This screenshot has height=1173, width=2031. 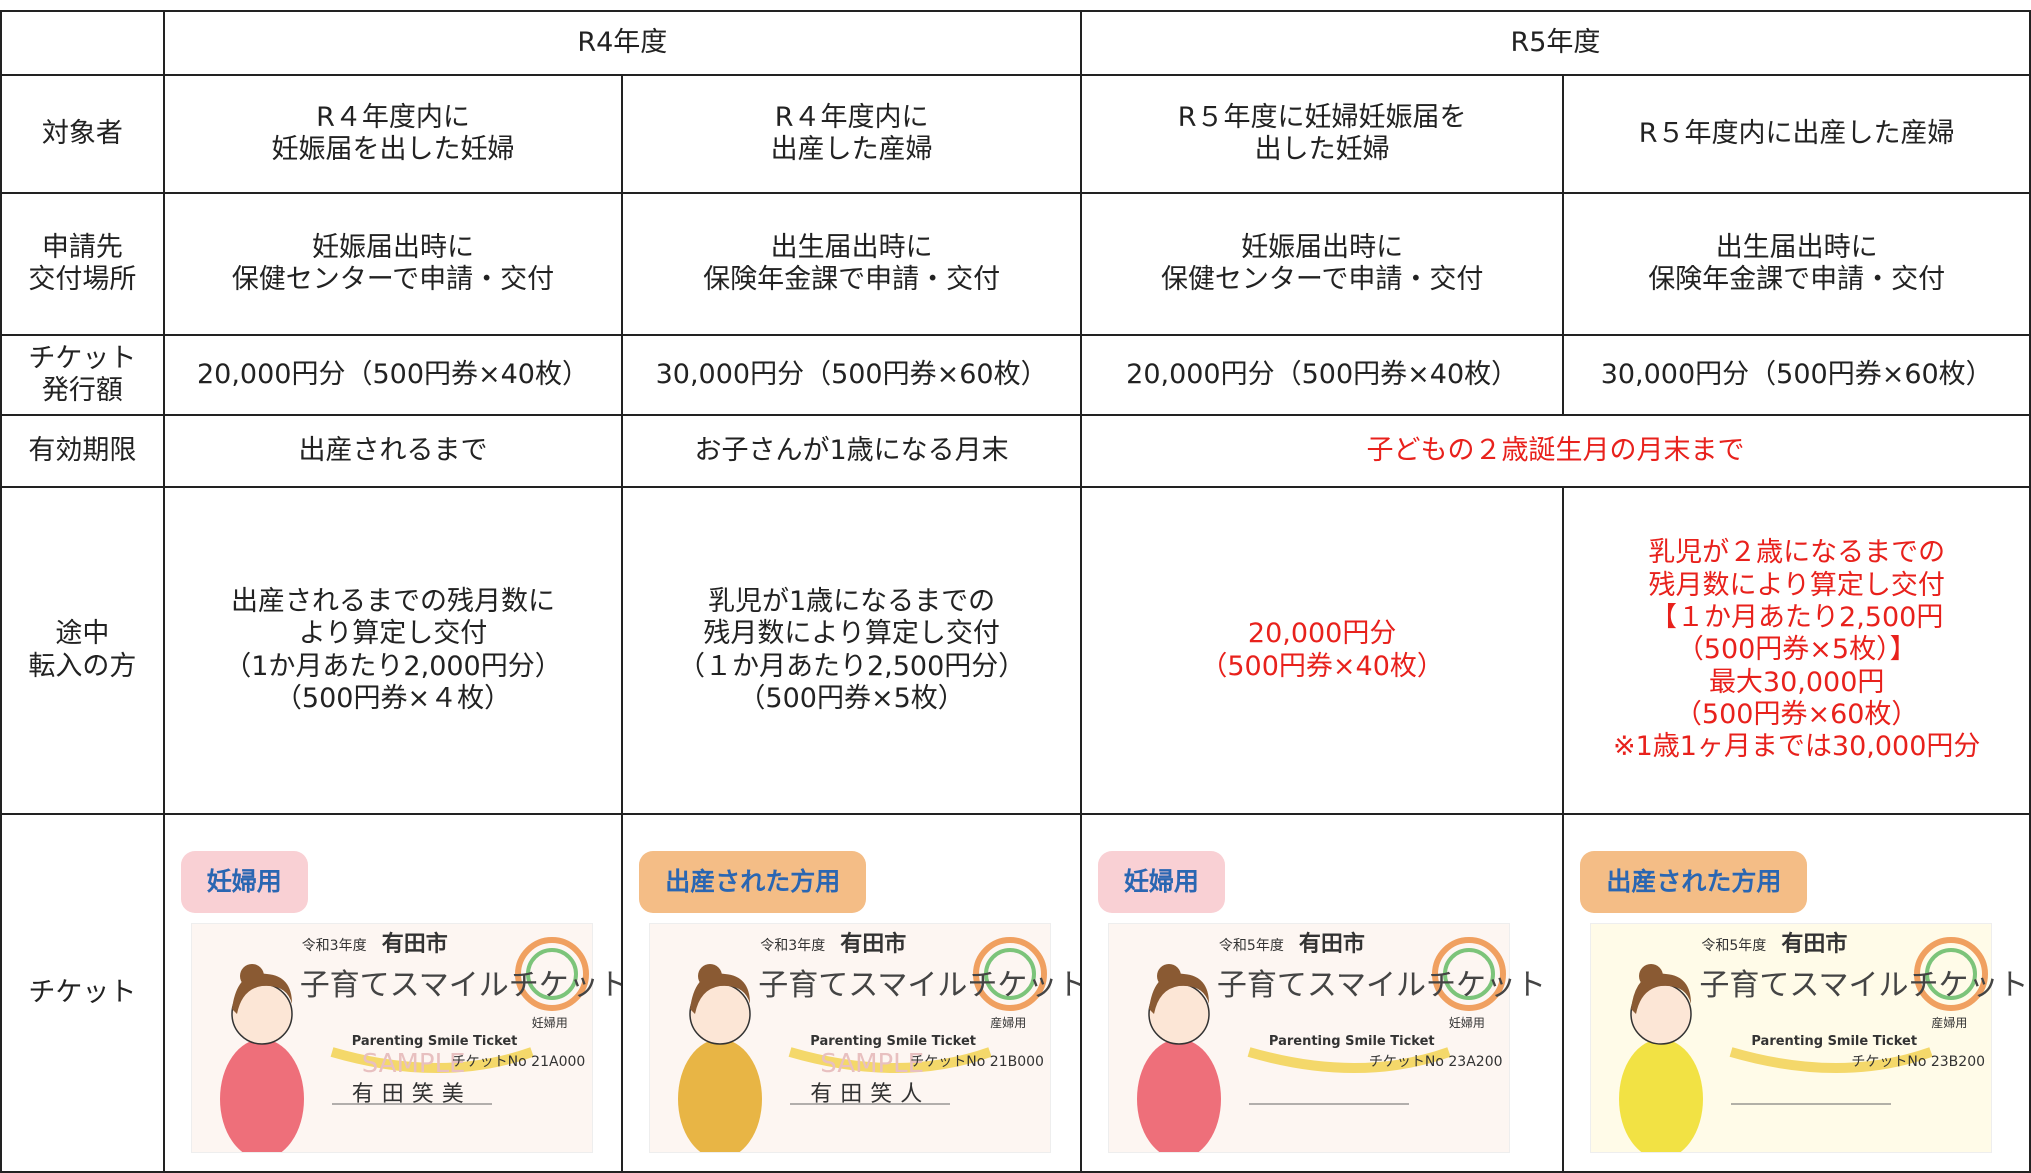 I want to click on cell-text: より算定し交付, so click(x=393, y=634).